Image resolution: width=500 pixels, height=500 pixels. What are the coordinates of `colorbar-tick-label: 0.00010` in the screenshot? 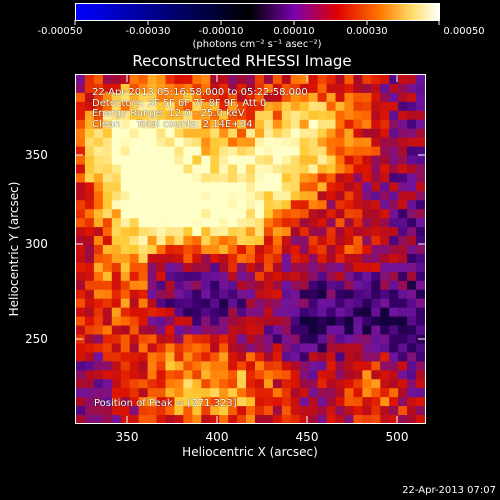 It's located at (294, 31).